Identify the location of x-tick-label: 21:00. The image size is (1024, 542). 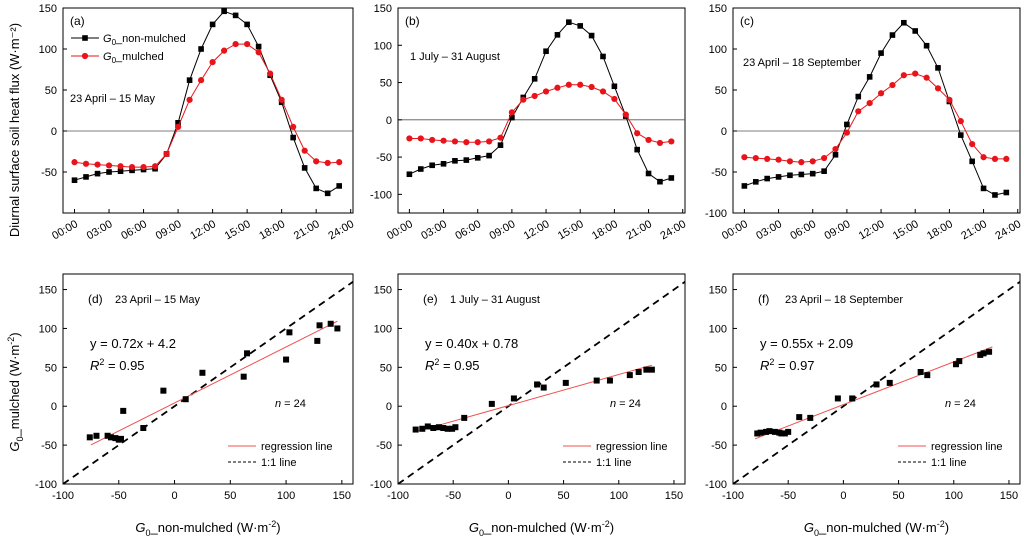
(639, 230).